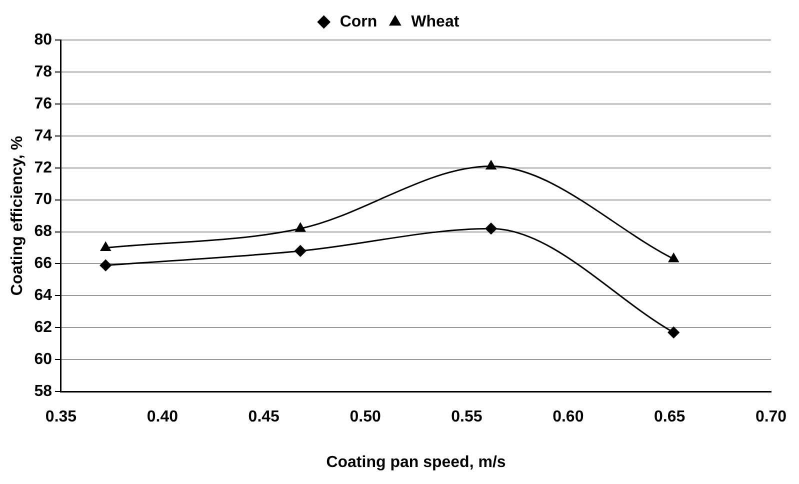 This screenshot has height=484, width=799. I want to click on y-tick-label: 62, so click(43, 327).